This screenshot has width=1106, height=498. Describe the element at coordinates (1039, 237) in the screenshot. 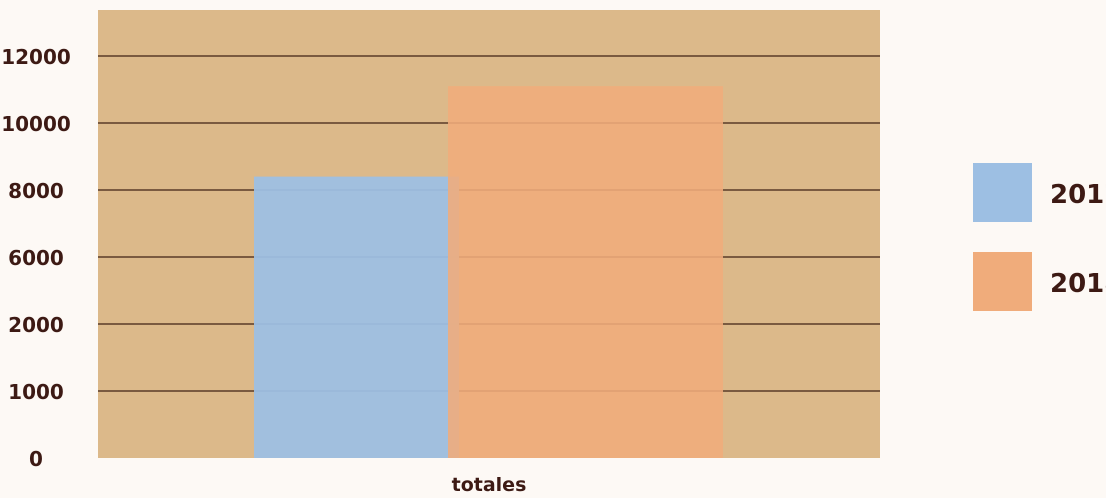

I see `legend: 2017 2018` at that location.